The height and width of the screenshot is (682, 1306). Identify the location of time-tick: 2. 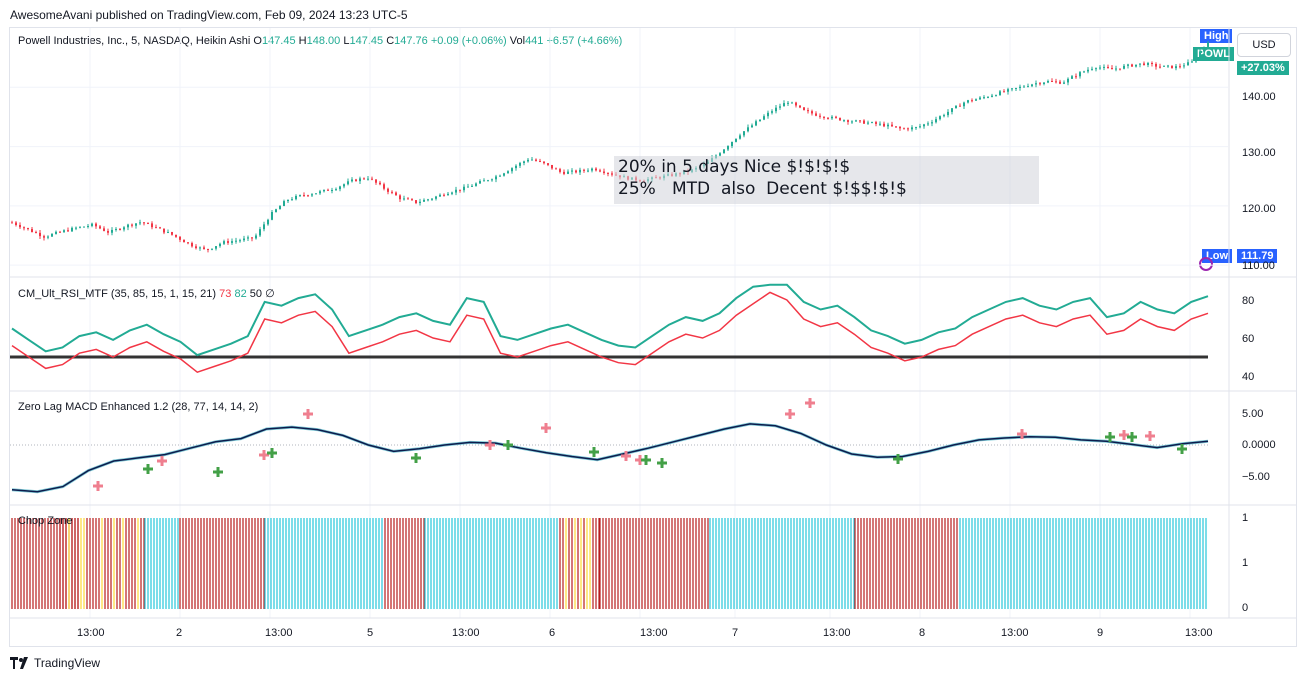
(179, 633).